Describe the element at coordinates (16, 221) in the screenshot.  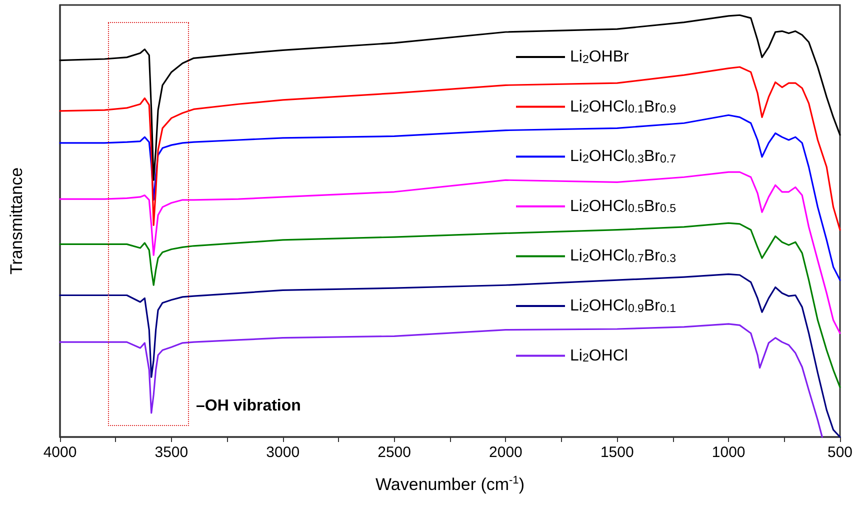
I see `y-axis-title: Transmittance` at that location.